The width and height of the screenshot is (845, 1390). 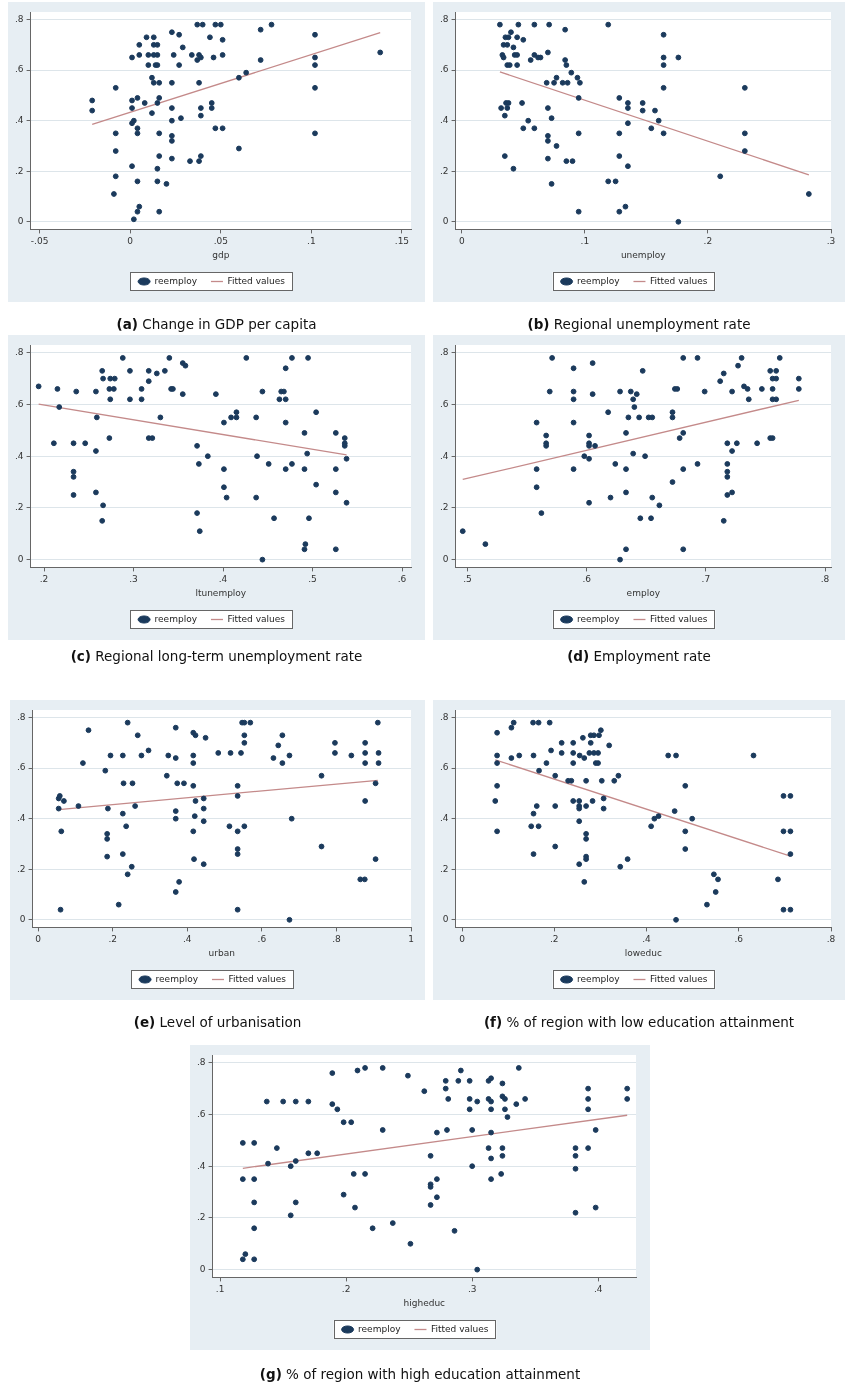 I want to click on x-tick-label: -.05, so click(x=39, y=241).